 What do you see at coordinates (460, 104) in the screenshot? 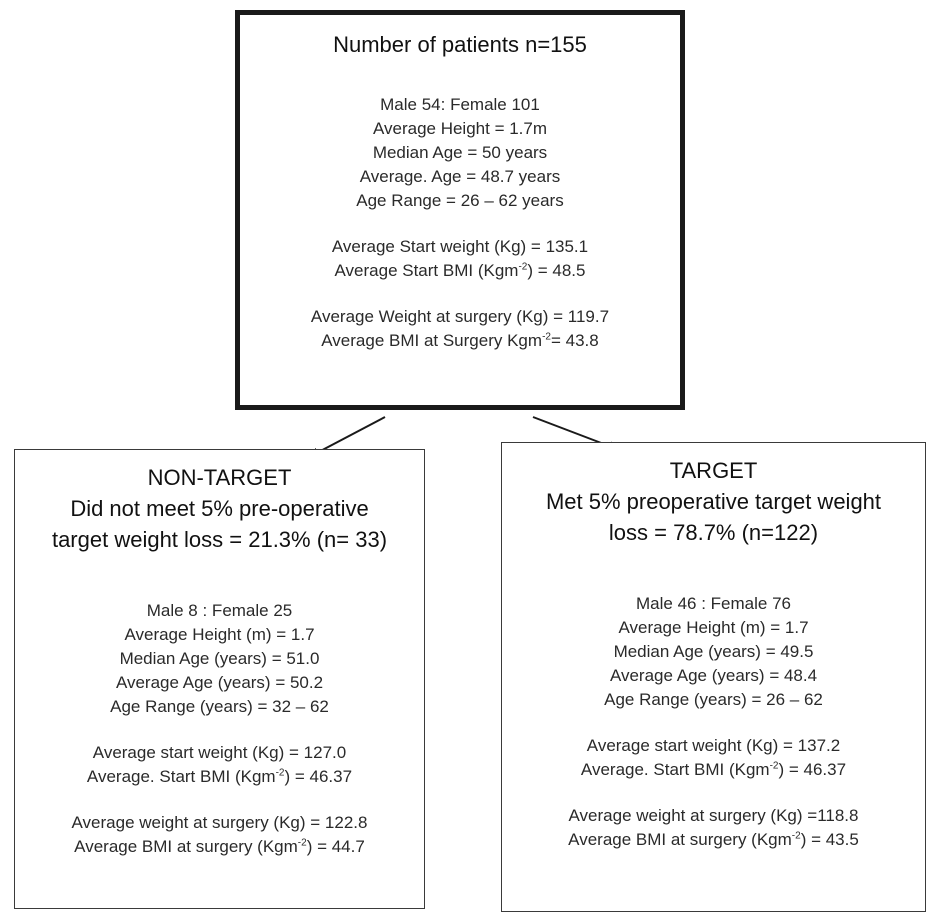
I see `demographic-line: Male 54: Female 101` at bounding box center [460, 104].